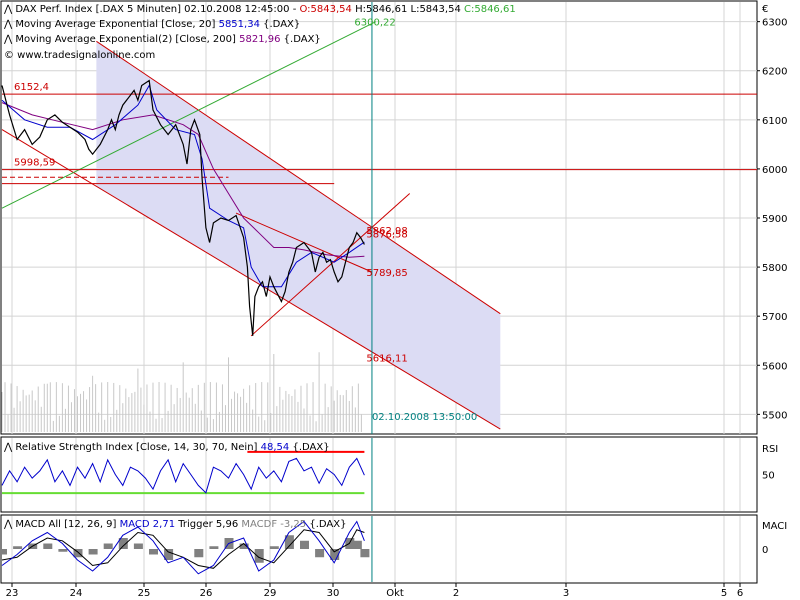 Image resolution: width=800 pixels, height=600 pixels. Describe the element at coordinates (386, 273) in the screenshot. I see `annotation-label: 5789,85` at that location.